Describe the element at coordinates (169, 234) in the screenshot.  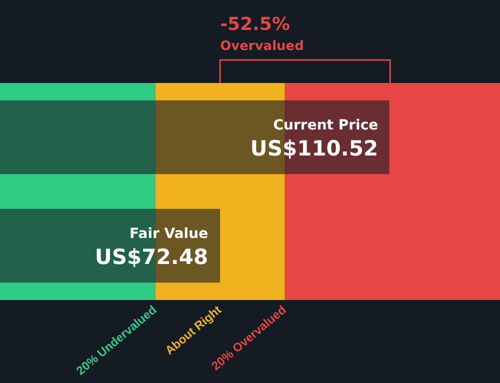
I see `y-tick-label: Fair Value` at that location.